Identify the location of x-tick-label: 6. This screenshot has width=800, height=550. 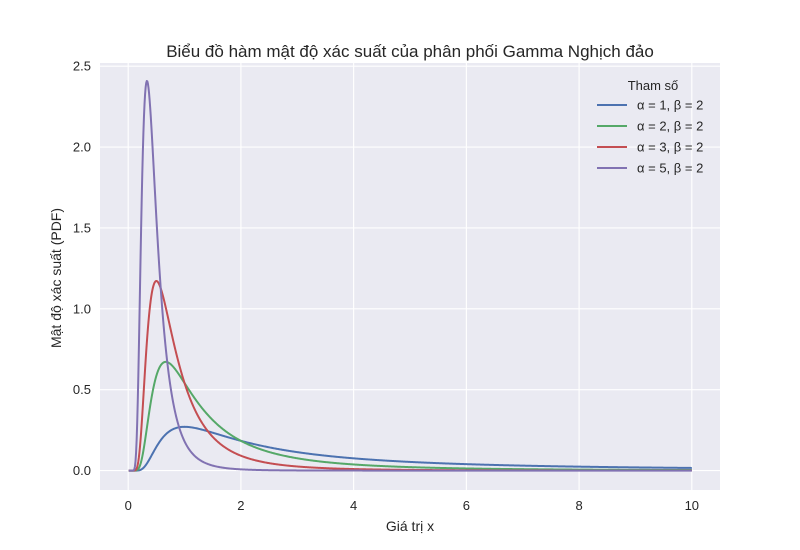
(466, 505).